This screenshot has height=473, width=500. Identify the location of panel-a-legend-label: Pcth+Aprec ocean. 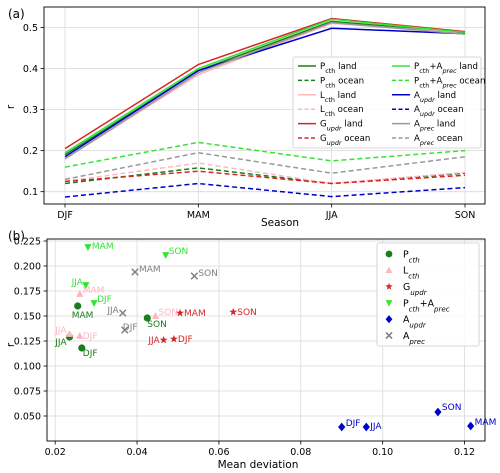
(449, 82).